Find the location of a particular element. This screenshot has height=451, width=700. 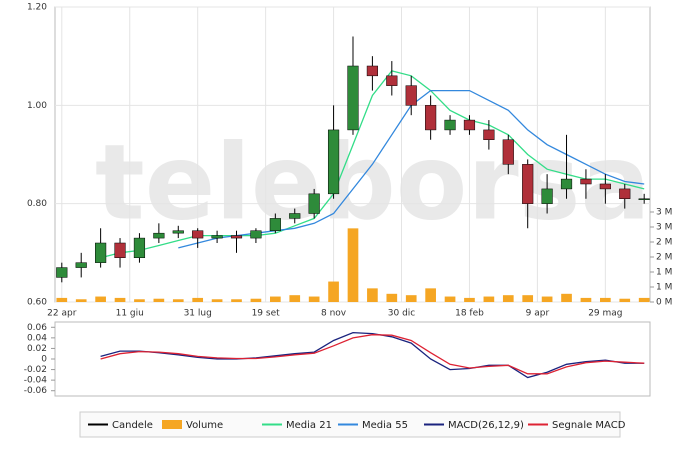

y-tick-label: 0.80 is located at coordinates (37, 204).